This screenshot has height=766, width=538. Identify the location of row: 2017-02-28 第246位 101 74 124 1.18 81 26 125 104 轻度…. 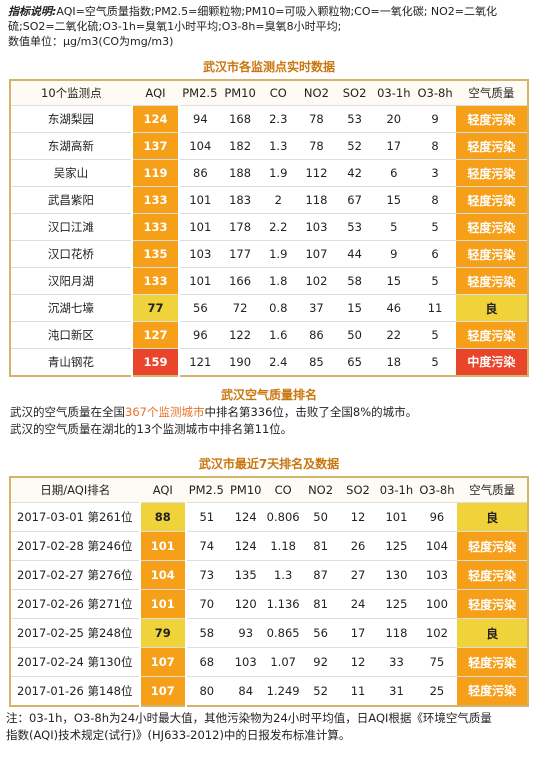
(269, 546).